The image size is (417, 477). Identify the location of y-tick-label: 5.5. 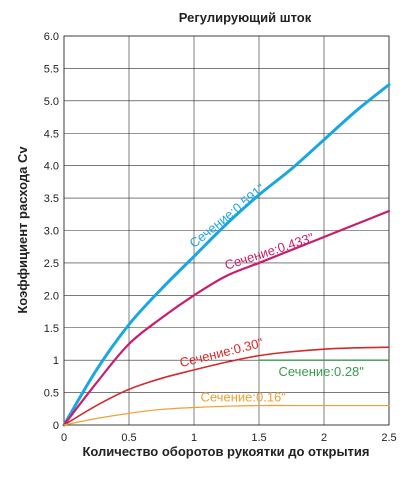
(51, 69).